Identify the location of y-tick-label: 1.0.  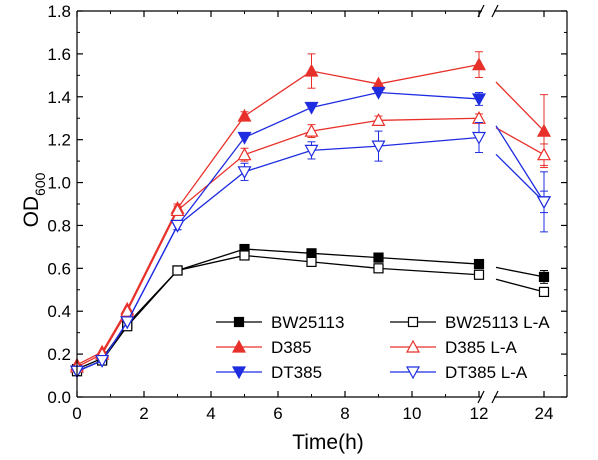
(59, 183).